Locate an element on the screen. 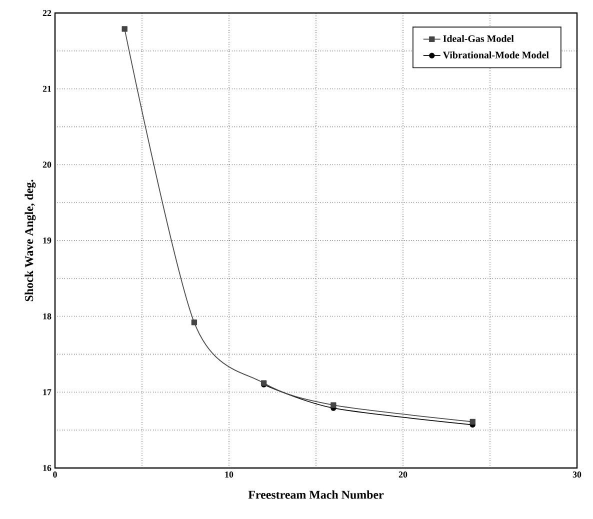 This screenshot has height=519, width=593. y-tick-label: 18 is located at coordinates (47, 316).